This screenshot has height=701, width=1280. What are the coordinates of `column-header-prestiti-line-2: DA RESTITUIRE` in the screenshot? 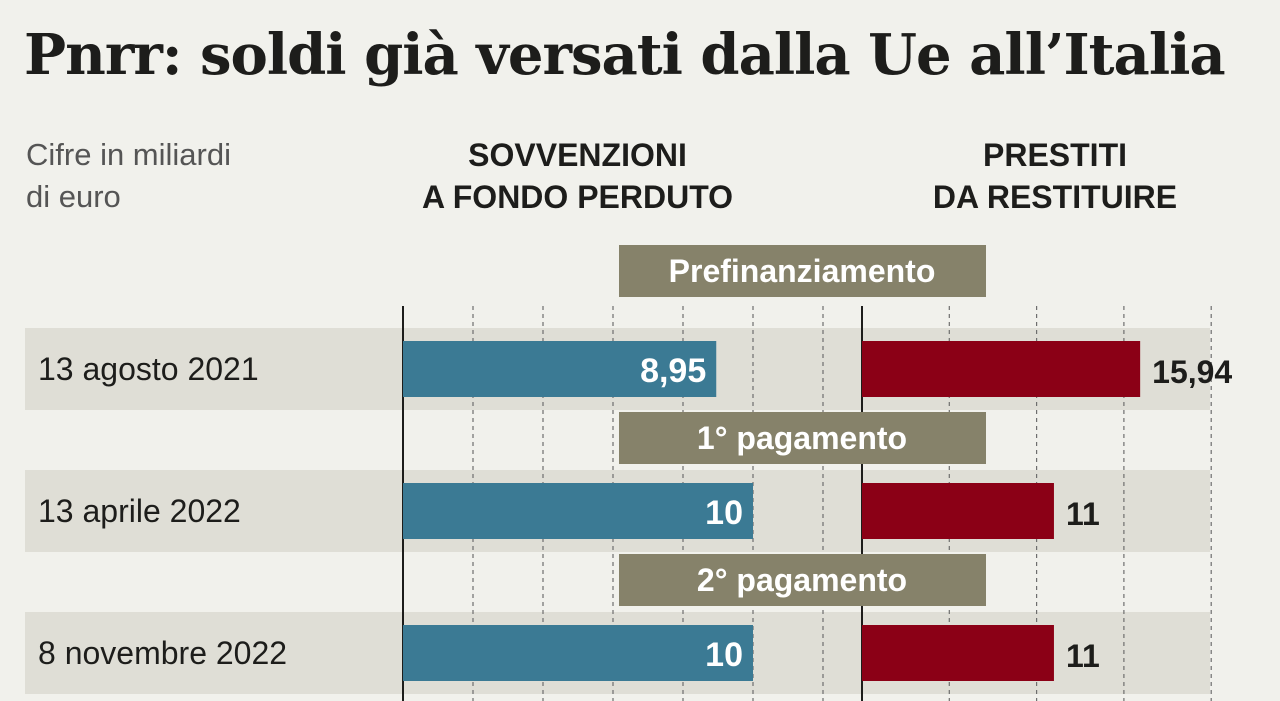 It's located at (1055, 197).